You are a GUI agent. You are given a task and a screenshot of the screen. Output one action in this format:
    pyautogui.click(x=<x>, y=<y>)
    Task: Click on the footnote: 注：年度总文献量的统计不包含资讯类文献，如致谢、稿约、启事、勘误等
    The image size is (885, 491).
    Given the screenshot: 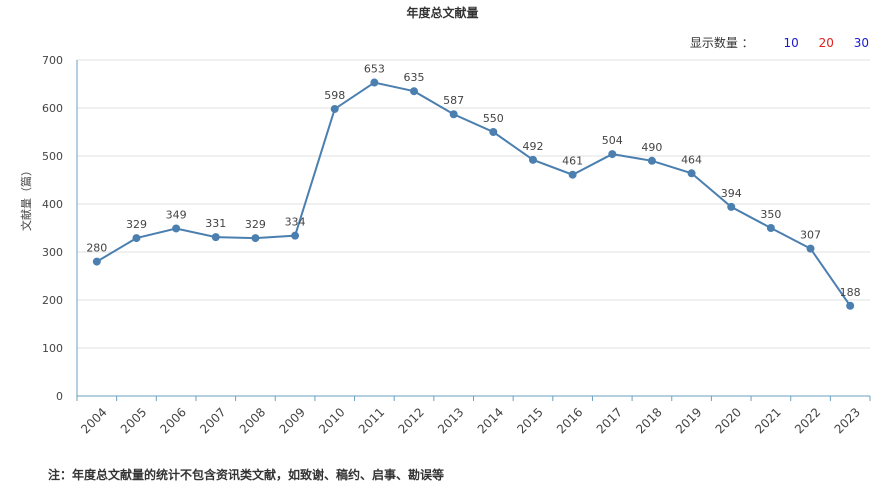 What is the action you would take?
    pyautogui.click(x=246, y=475)
    